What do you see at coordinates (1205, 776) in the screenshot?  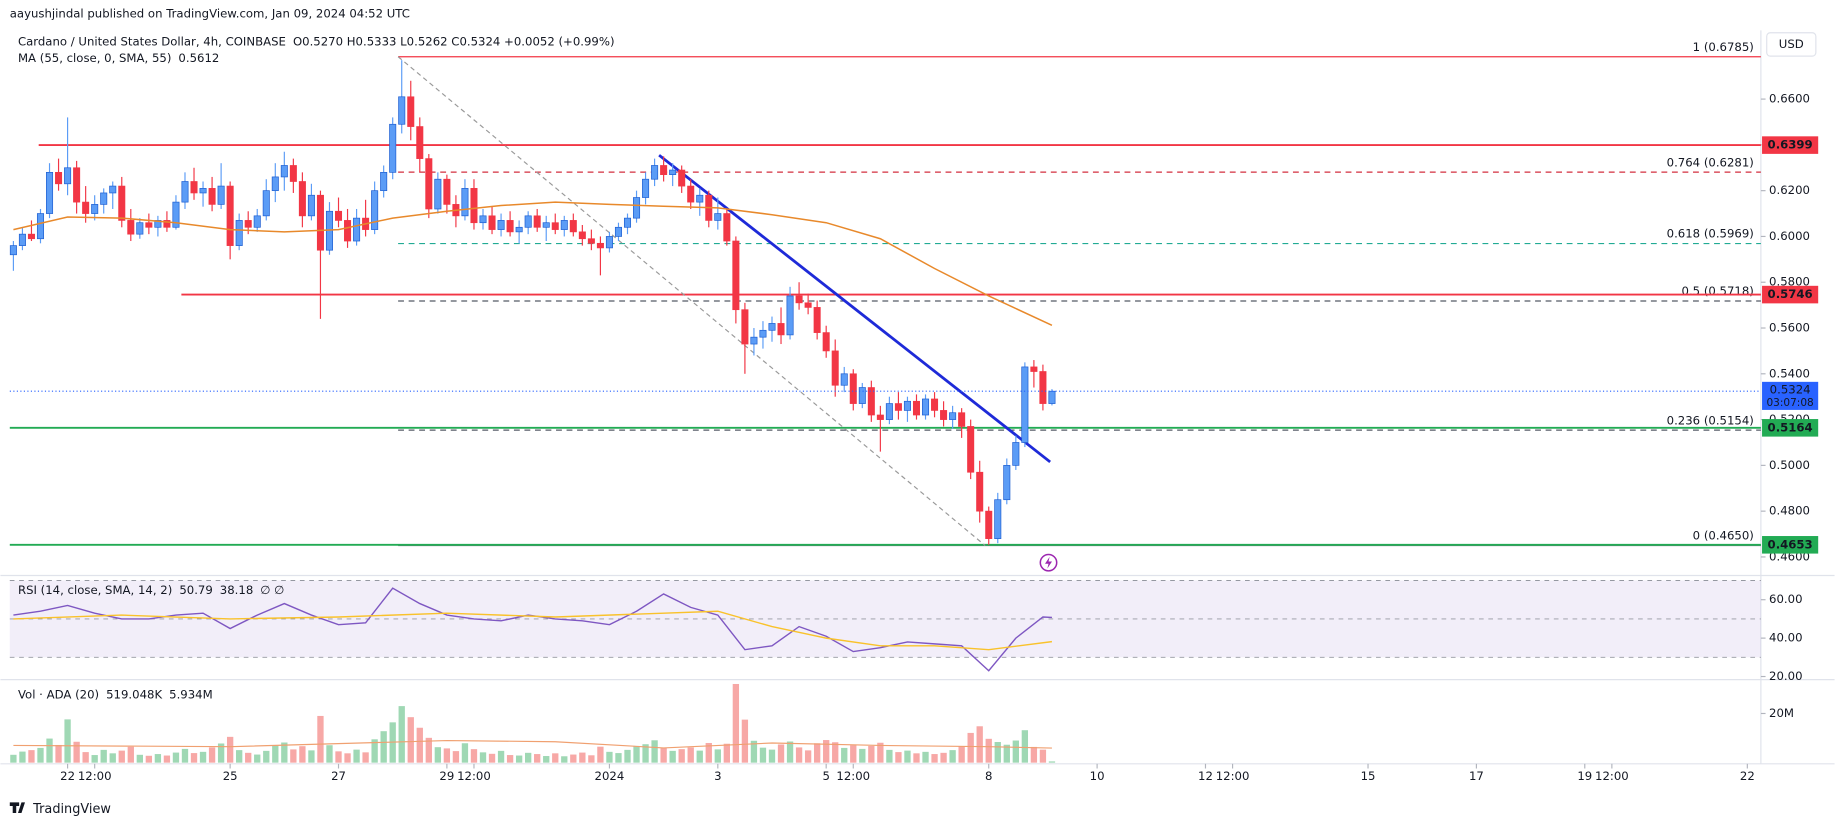 I see `x-tick-label: 12` at bounding box center [1205, 776].